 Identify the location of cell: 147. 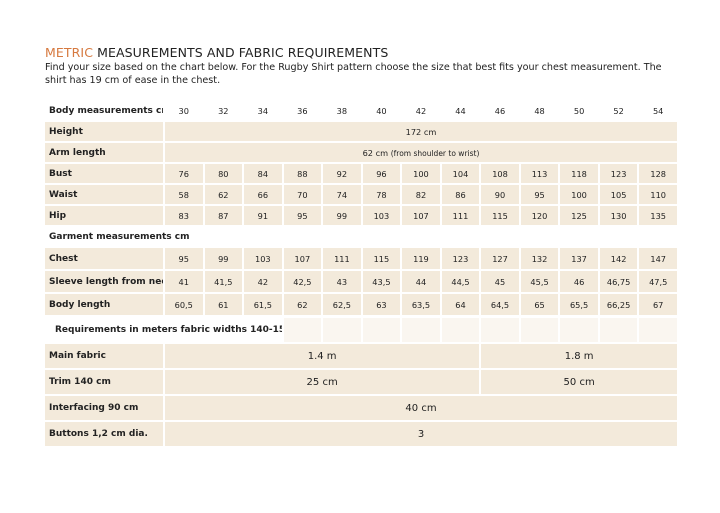
(658, 258).